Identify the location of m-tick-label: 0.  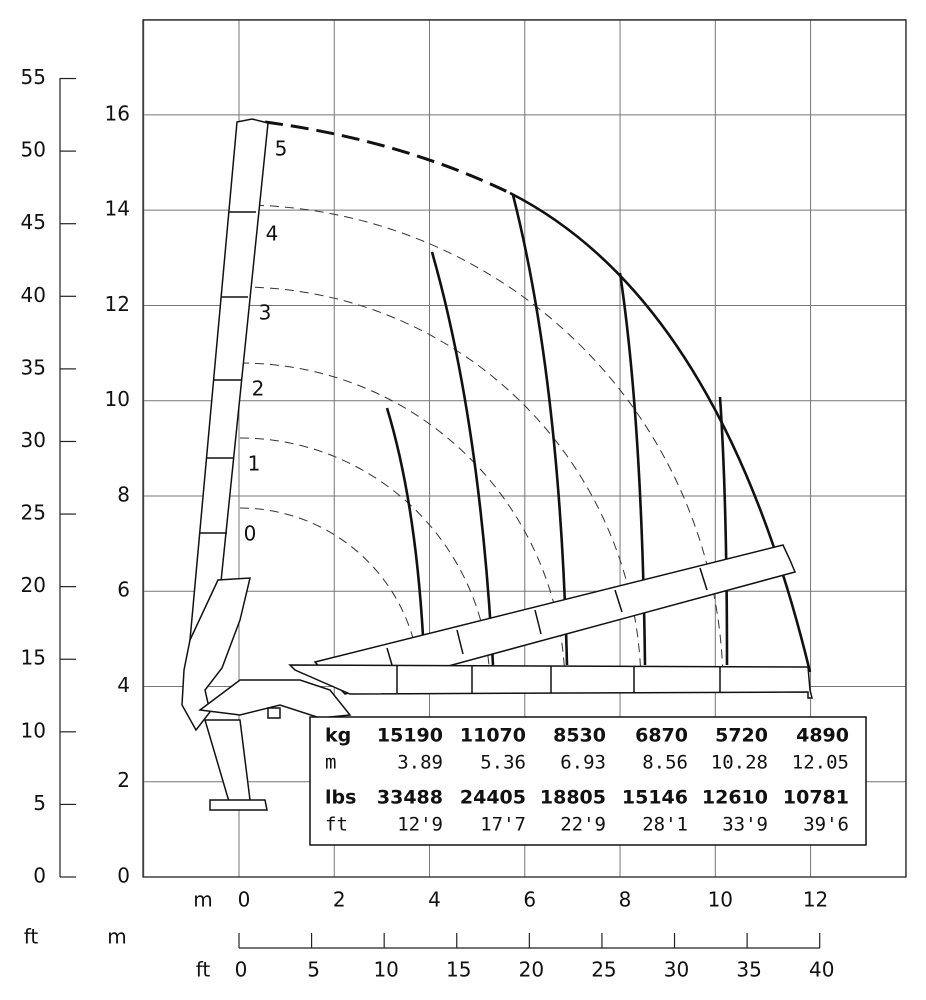
(123, 876).